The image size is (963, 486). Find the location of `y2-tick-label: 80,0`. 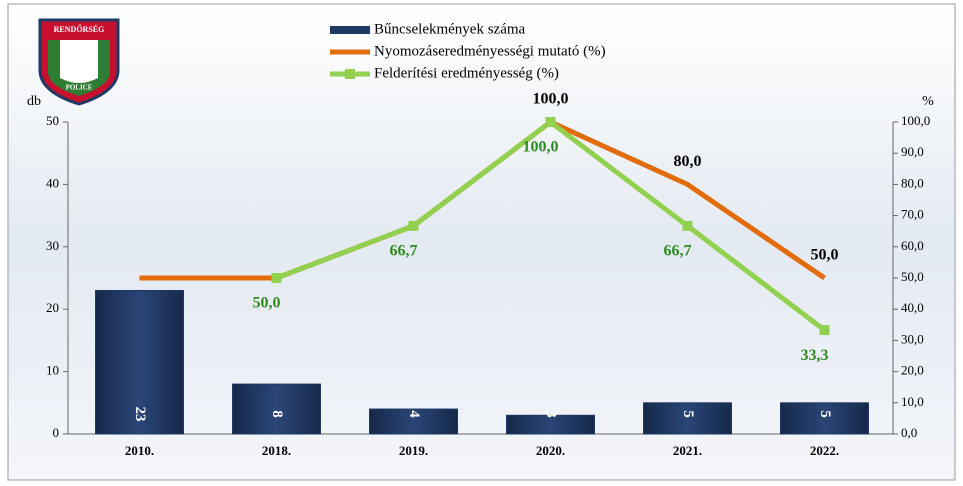

y2-tick-label: 80,0 is located at coordinates (912, 182).